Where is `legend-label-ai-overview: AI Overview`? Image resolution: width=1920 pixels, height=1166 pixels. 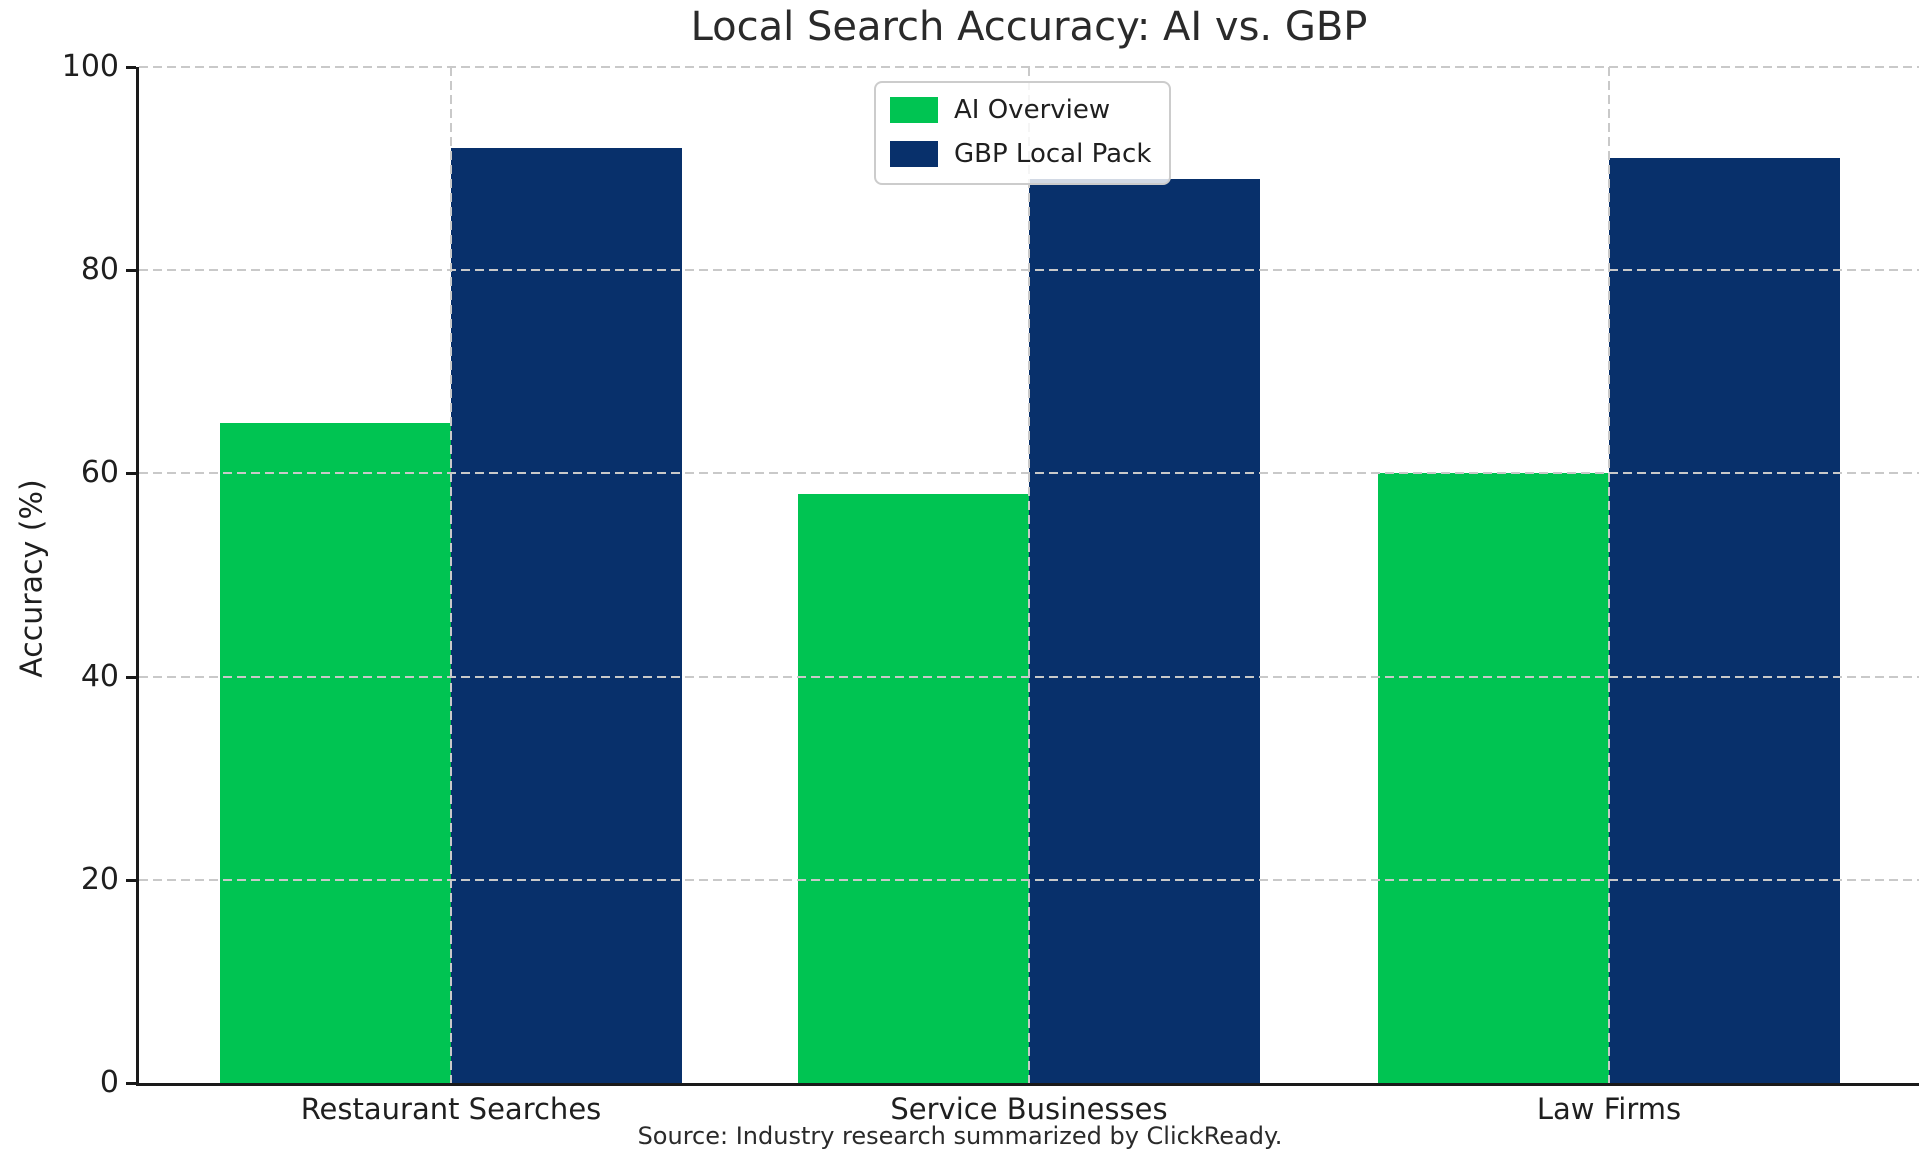
legend-label-ai-overview: AI Overview is located at coordinates (1032, 110).